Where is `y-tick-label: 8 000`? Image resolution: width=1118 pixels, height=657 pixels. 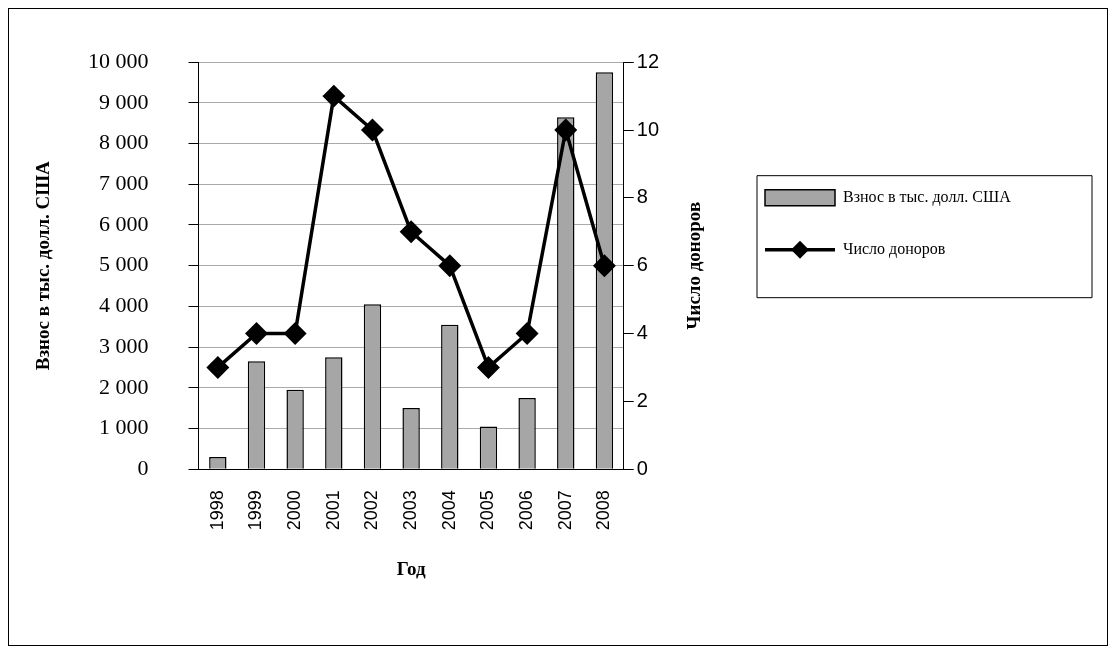
y-tick-label: 8 000 is located at coordinates (124, 142).